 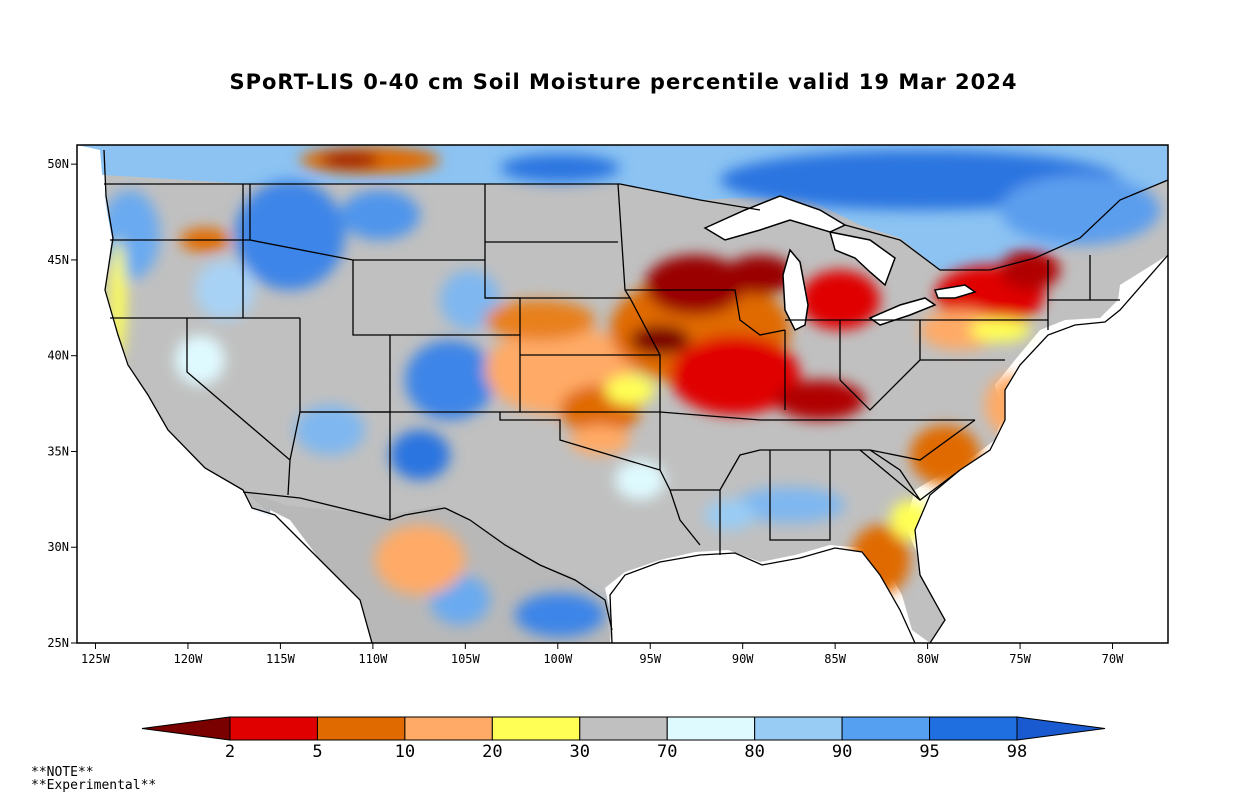 I want to click on experimental-label: **Experimental**, so click(x=94, y=785).